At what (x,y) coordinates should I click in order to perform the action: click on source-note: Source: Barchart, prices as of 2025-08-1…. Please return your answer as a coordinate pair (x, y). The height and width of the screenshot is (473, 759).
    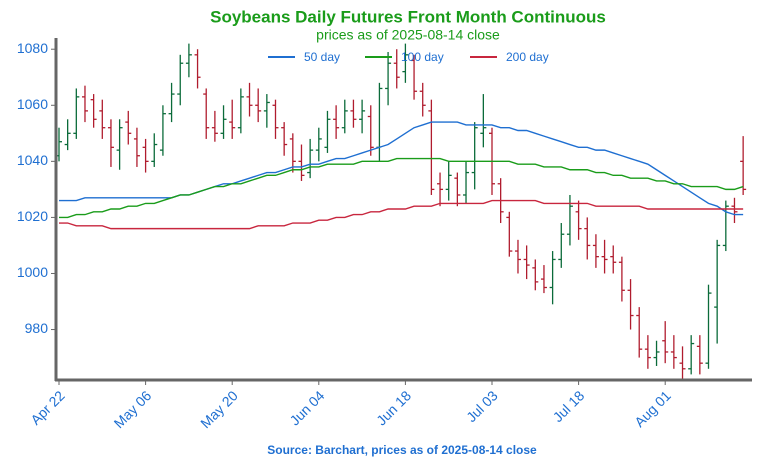
    Looking at the image, I should click on (402, 450).